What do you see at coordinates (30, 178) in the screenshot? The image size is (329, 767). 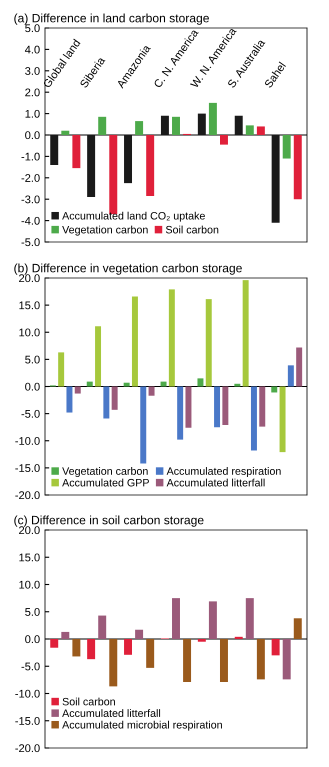 I see `y-tick-label: -2.0` at bounding box center [30, 178].